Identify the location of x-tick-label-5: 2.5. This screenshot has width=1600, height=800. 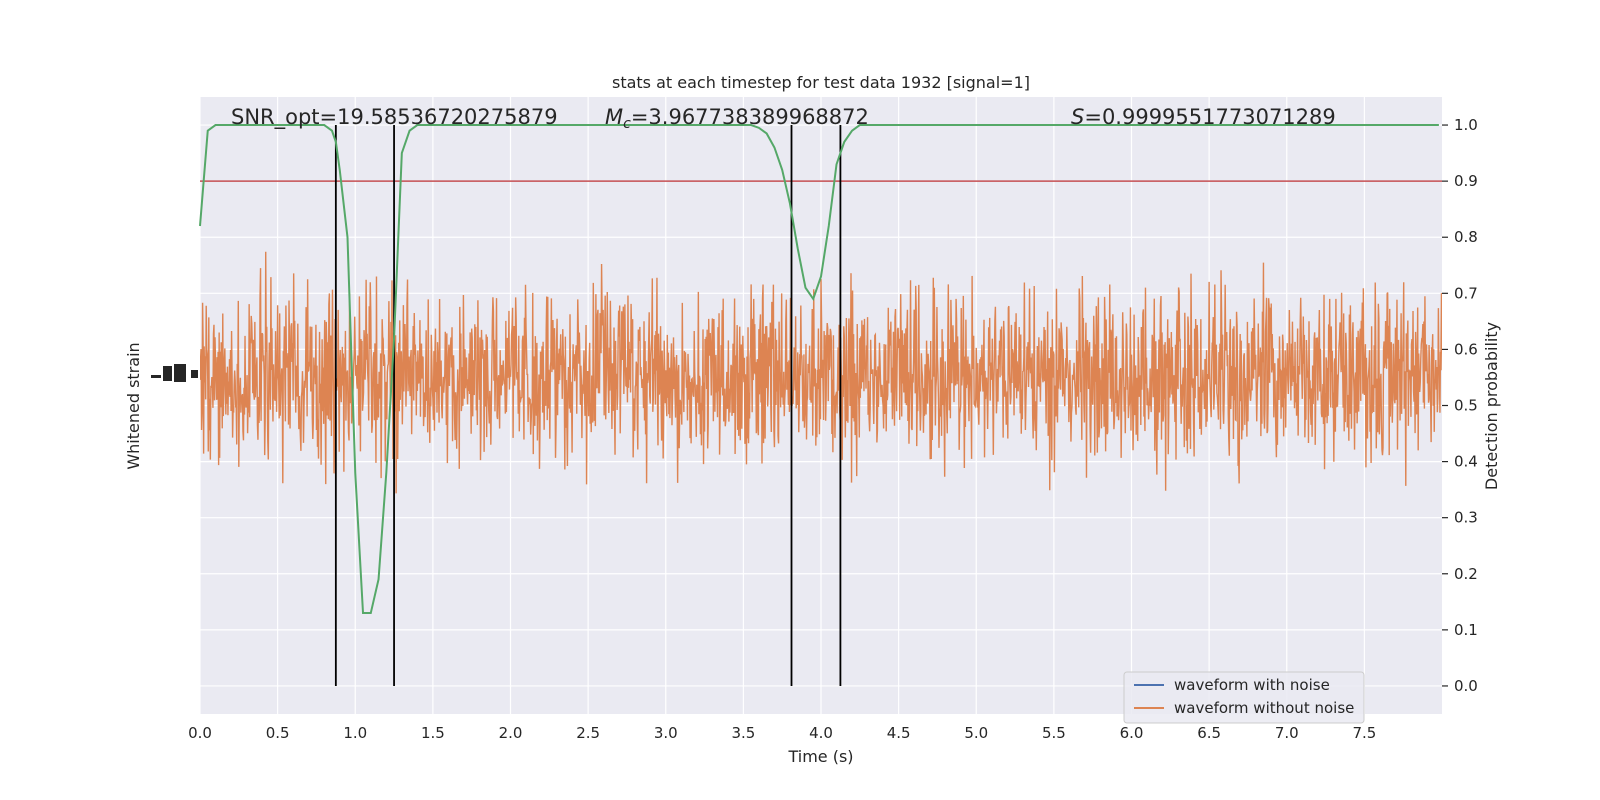
(588, 733).